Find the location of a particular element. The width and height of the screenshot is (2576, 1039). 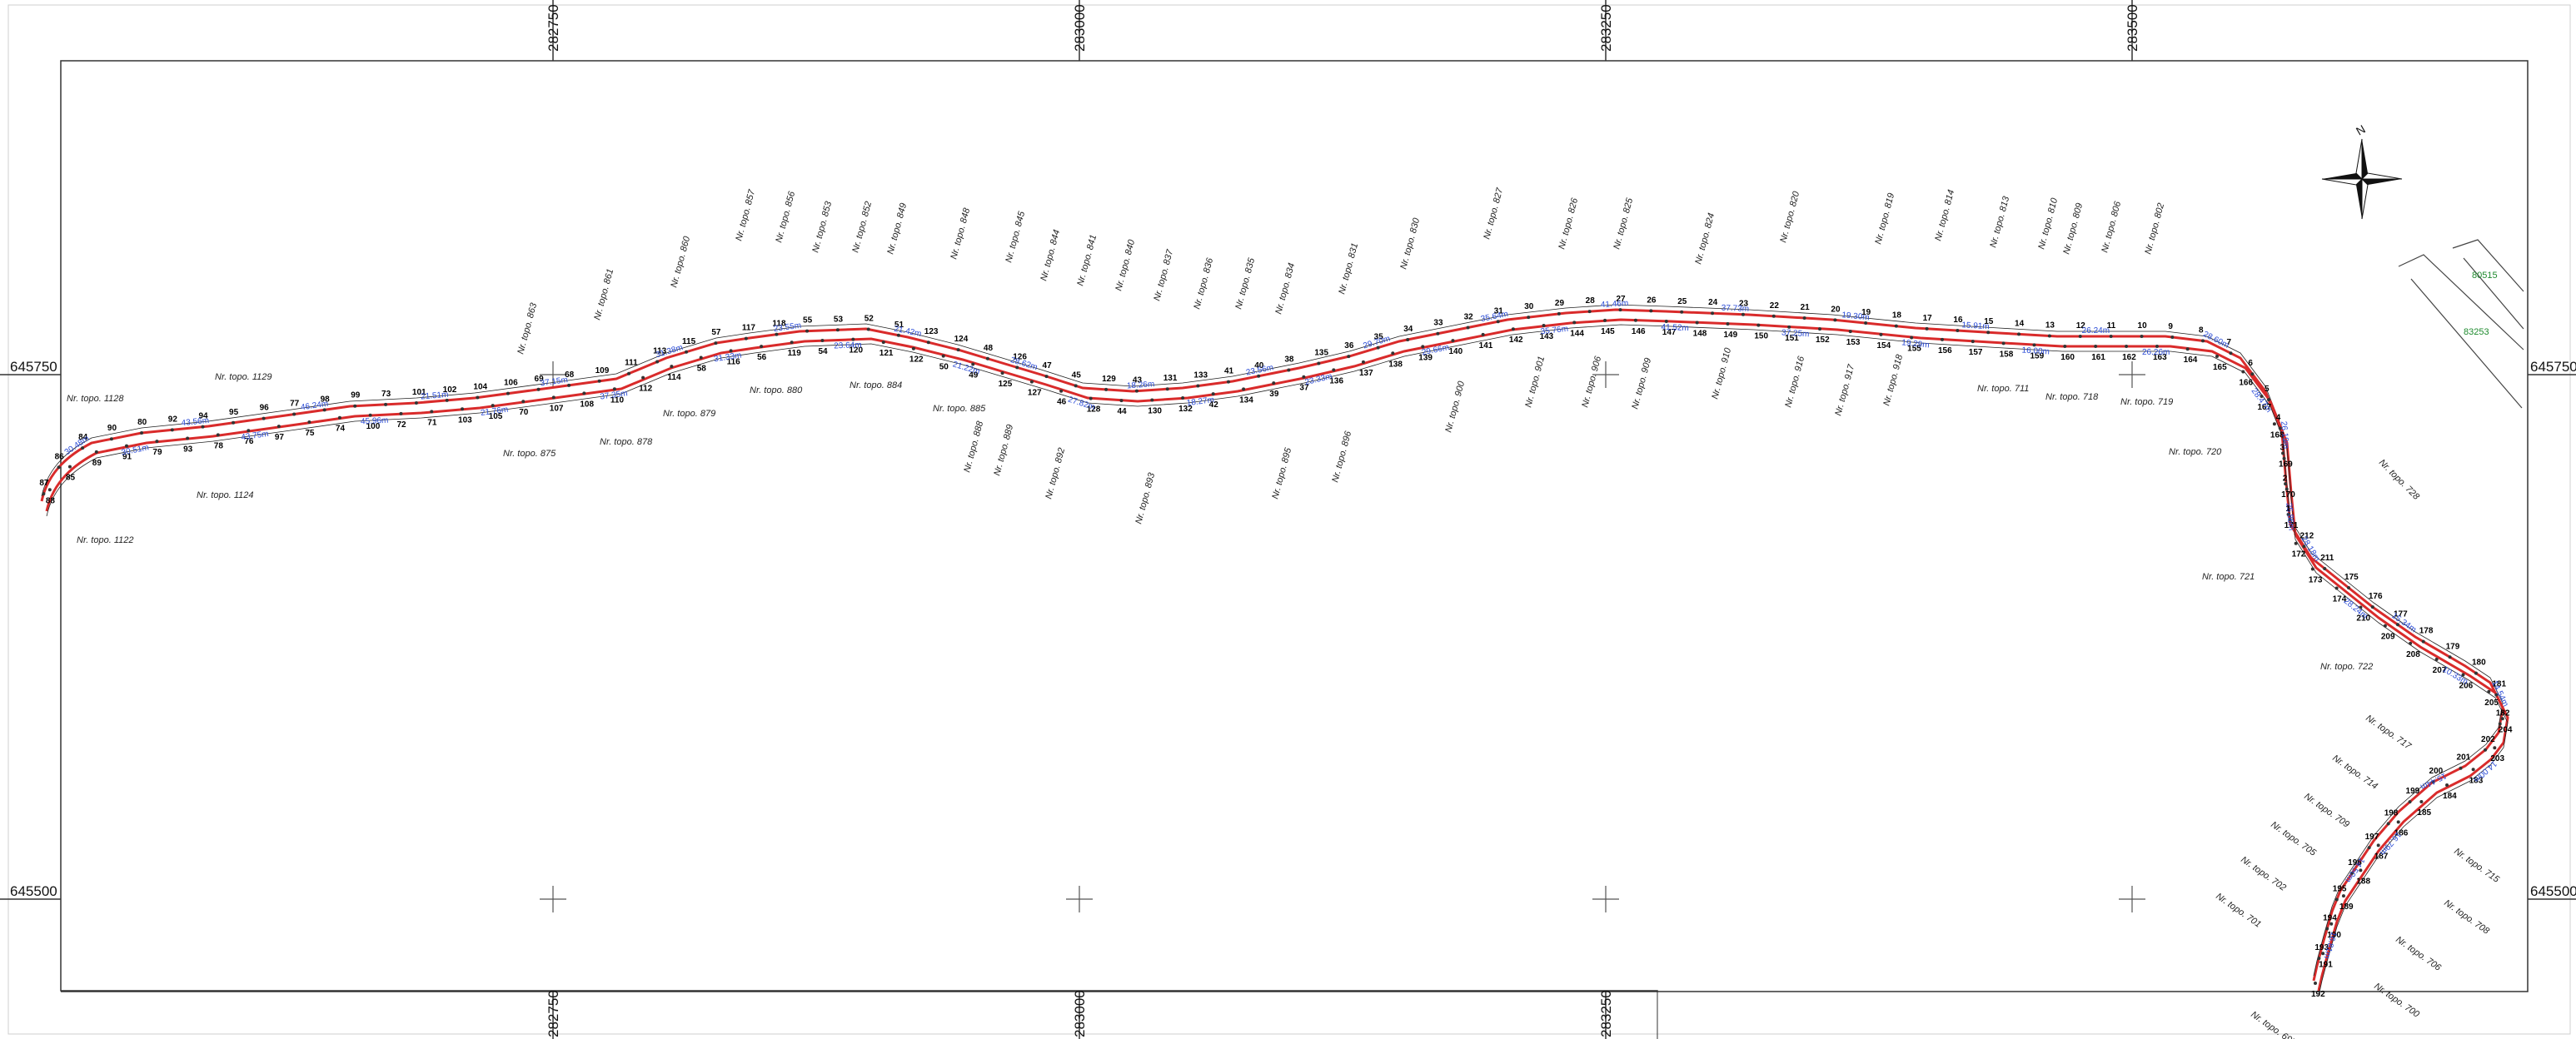

route-point-label: 76 is located at coordinates (249, 442).